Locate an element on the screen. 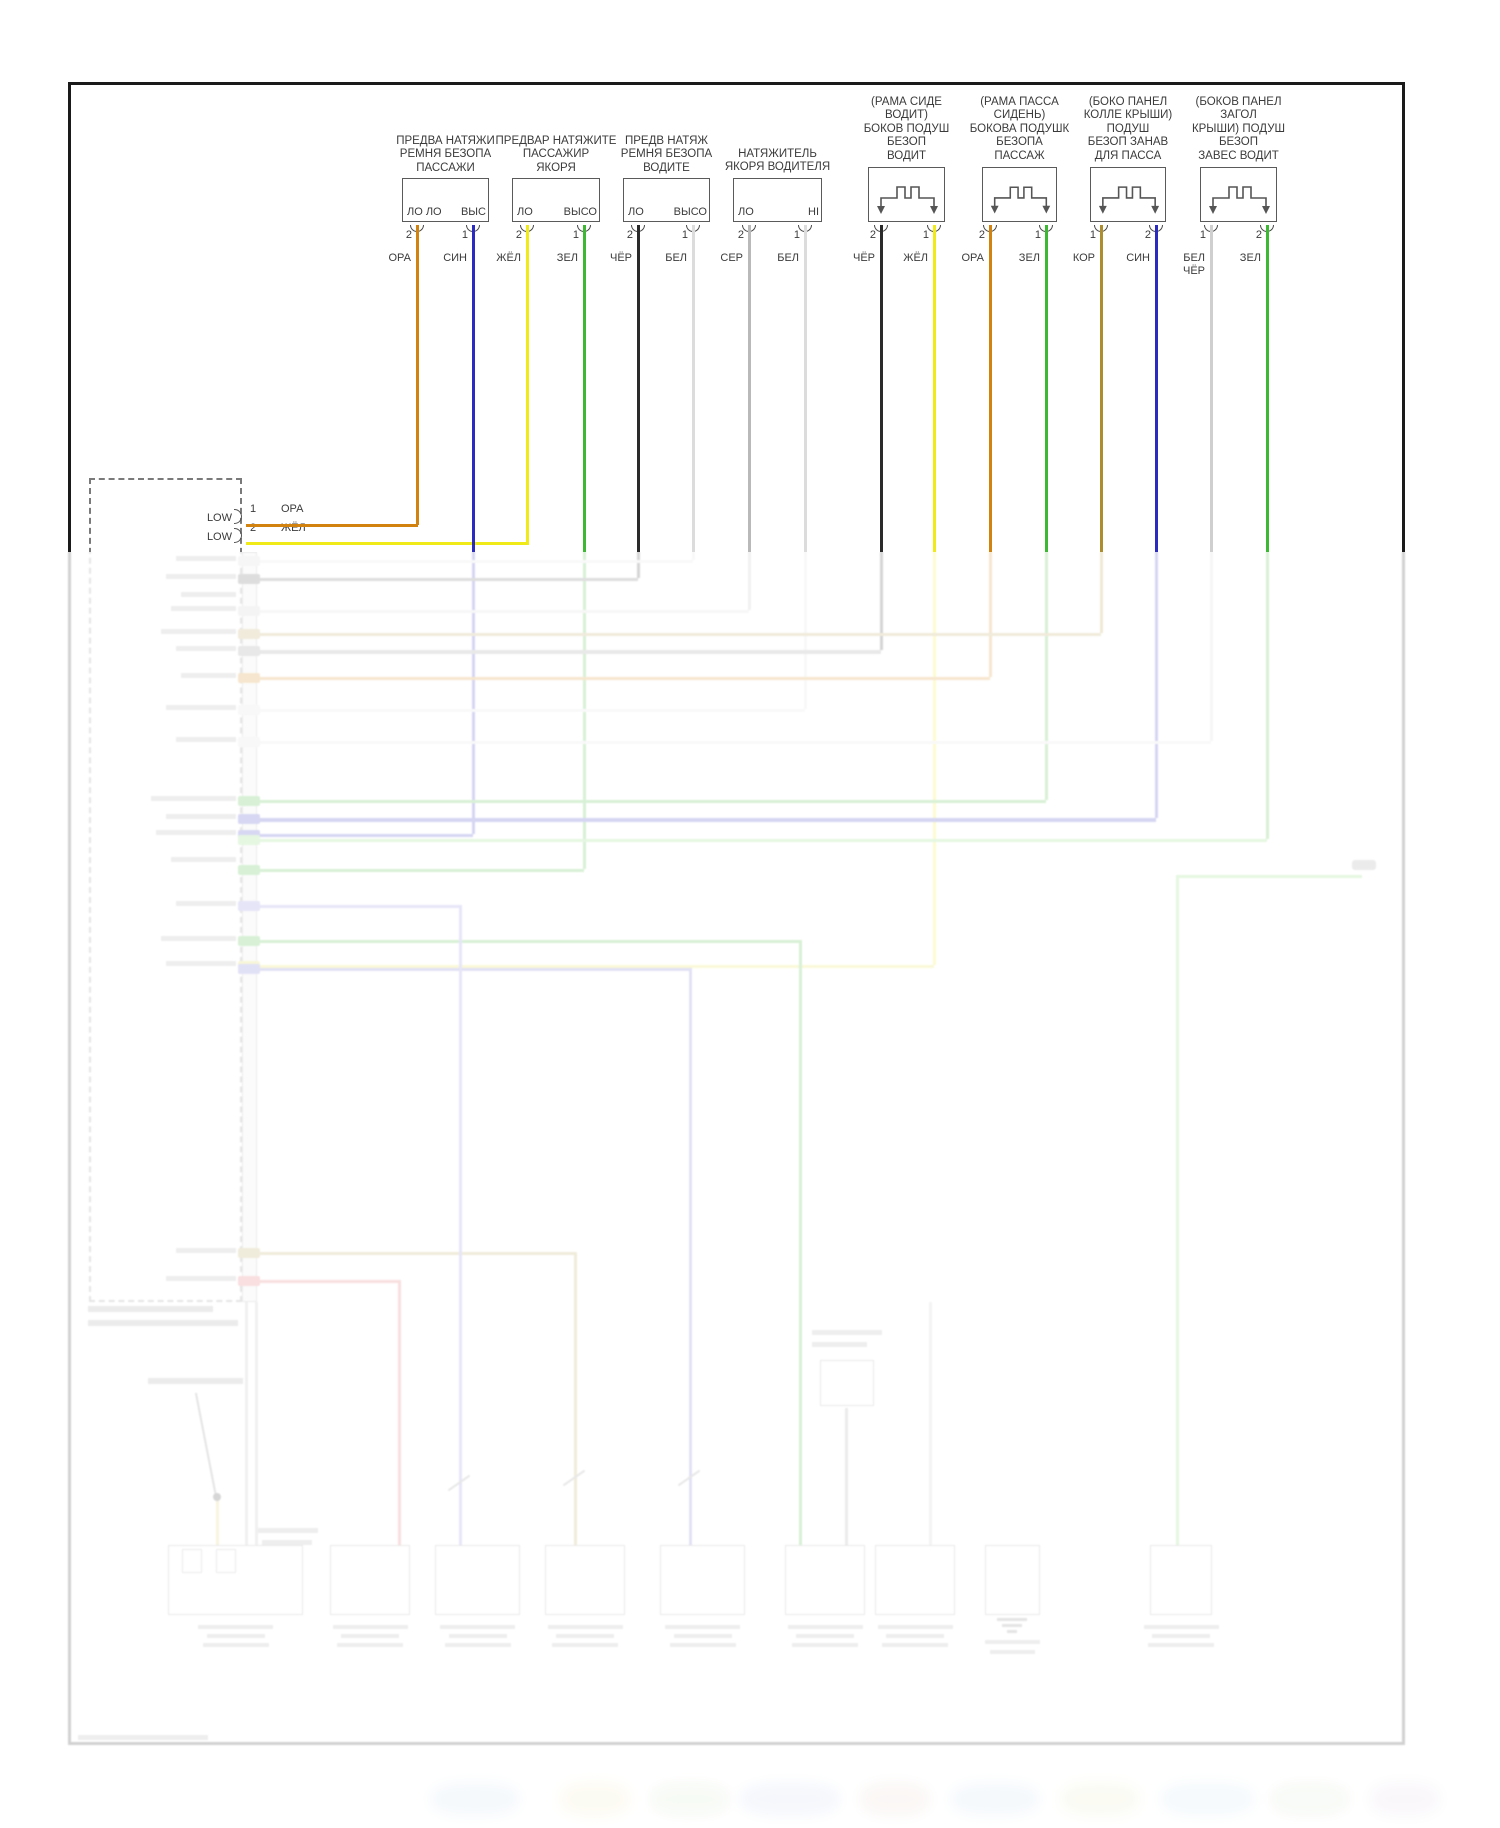 This screenshot has height=1828, width=1500. low-wire-color-label: ОРА is located at coordinates (292, 509).